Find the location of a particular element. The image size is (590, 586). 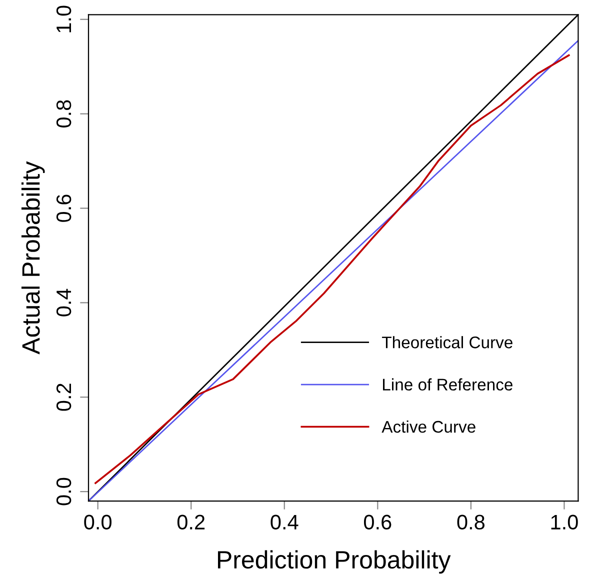

y-tick-label: 0.2 is located at coordinates (64, 397).